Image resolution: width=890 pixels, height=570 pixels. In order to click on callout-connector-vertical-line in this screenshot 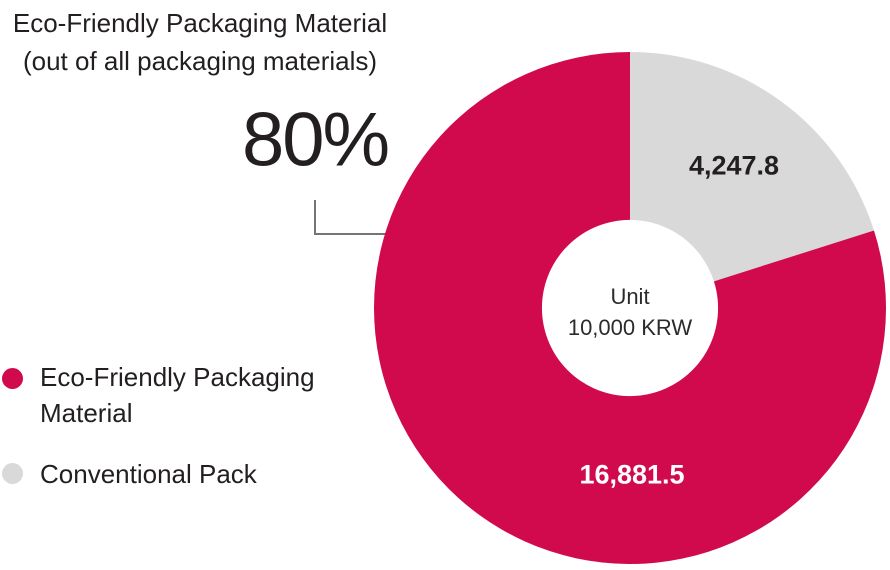, I will do `click(315, 217)`.